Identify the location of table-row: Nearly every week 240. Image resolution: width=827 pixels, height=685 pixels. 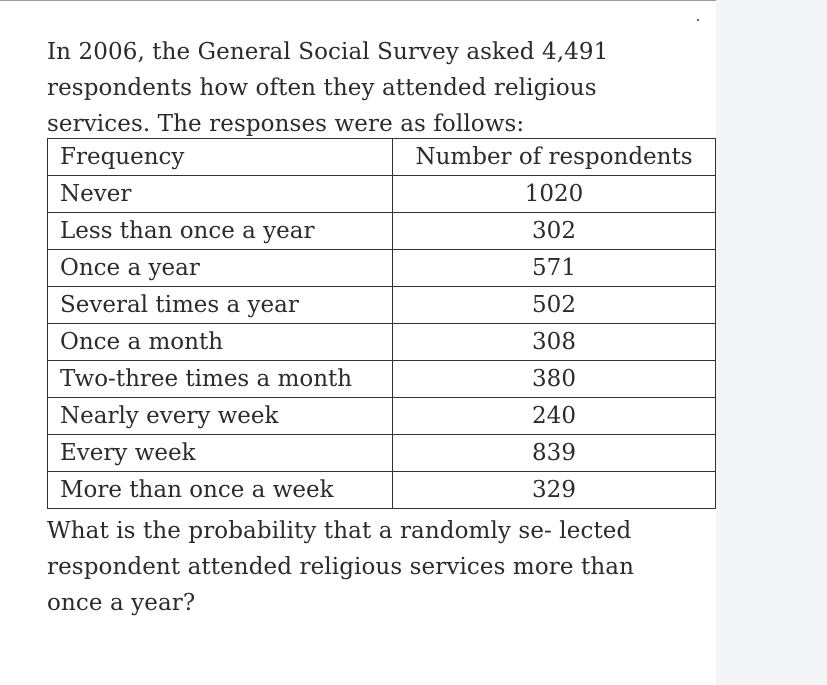
(381, 416).